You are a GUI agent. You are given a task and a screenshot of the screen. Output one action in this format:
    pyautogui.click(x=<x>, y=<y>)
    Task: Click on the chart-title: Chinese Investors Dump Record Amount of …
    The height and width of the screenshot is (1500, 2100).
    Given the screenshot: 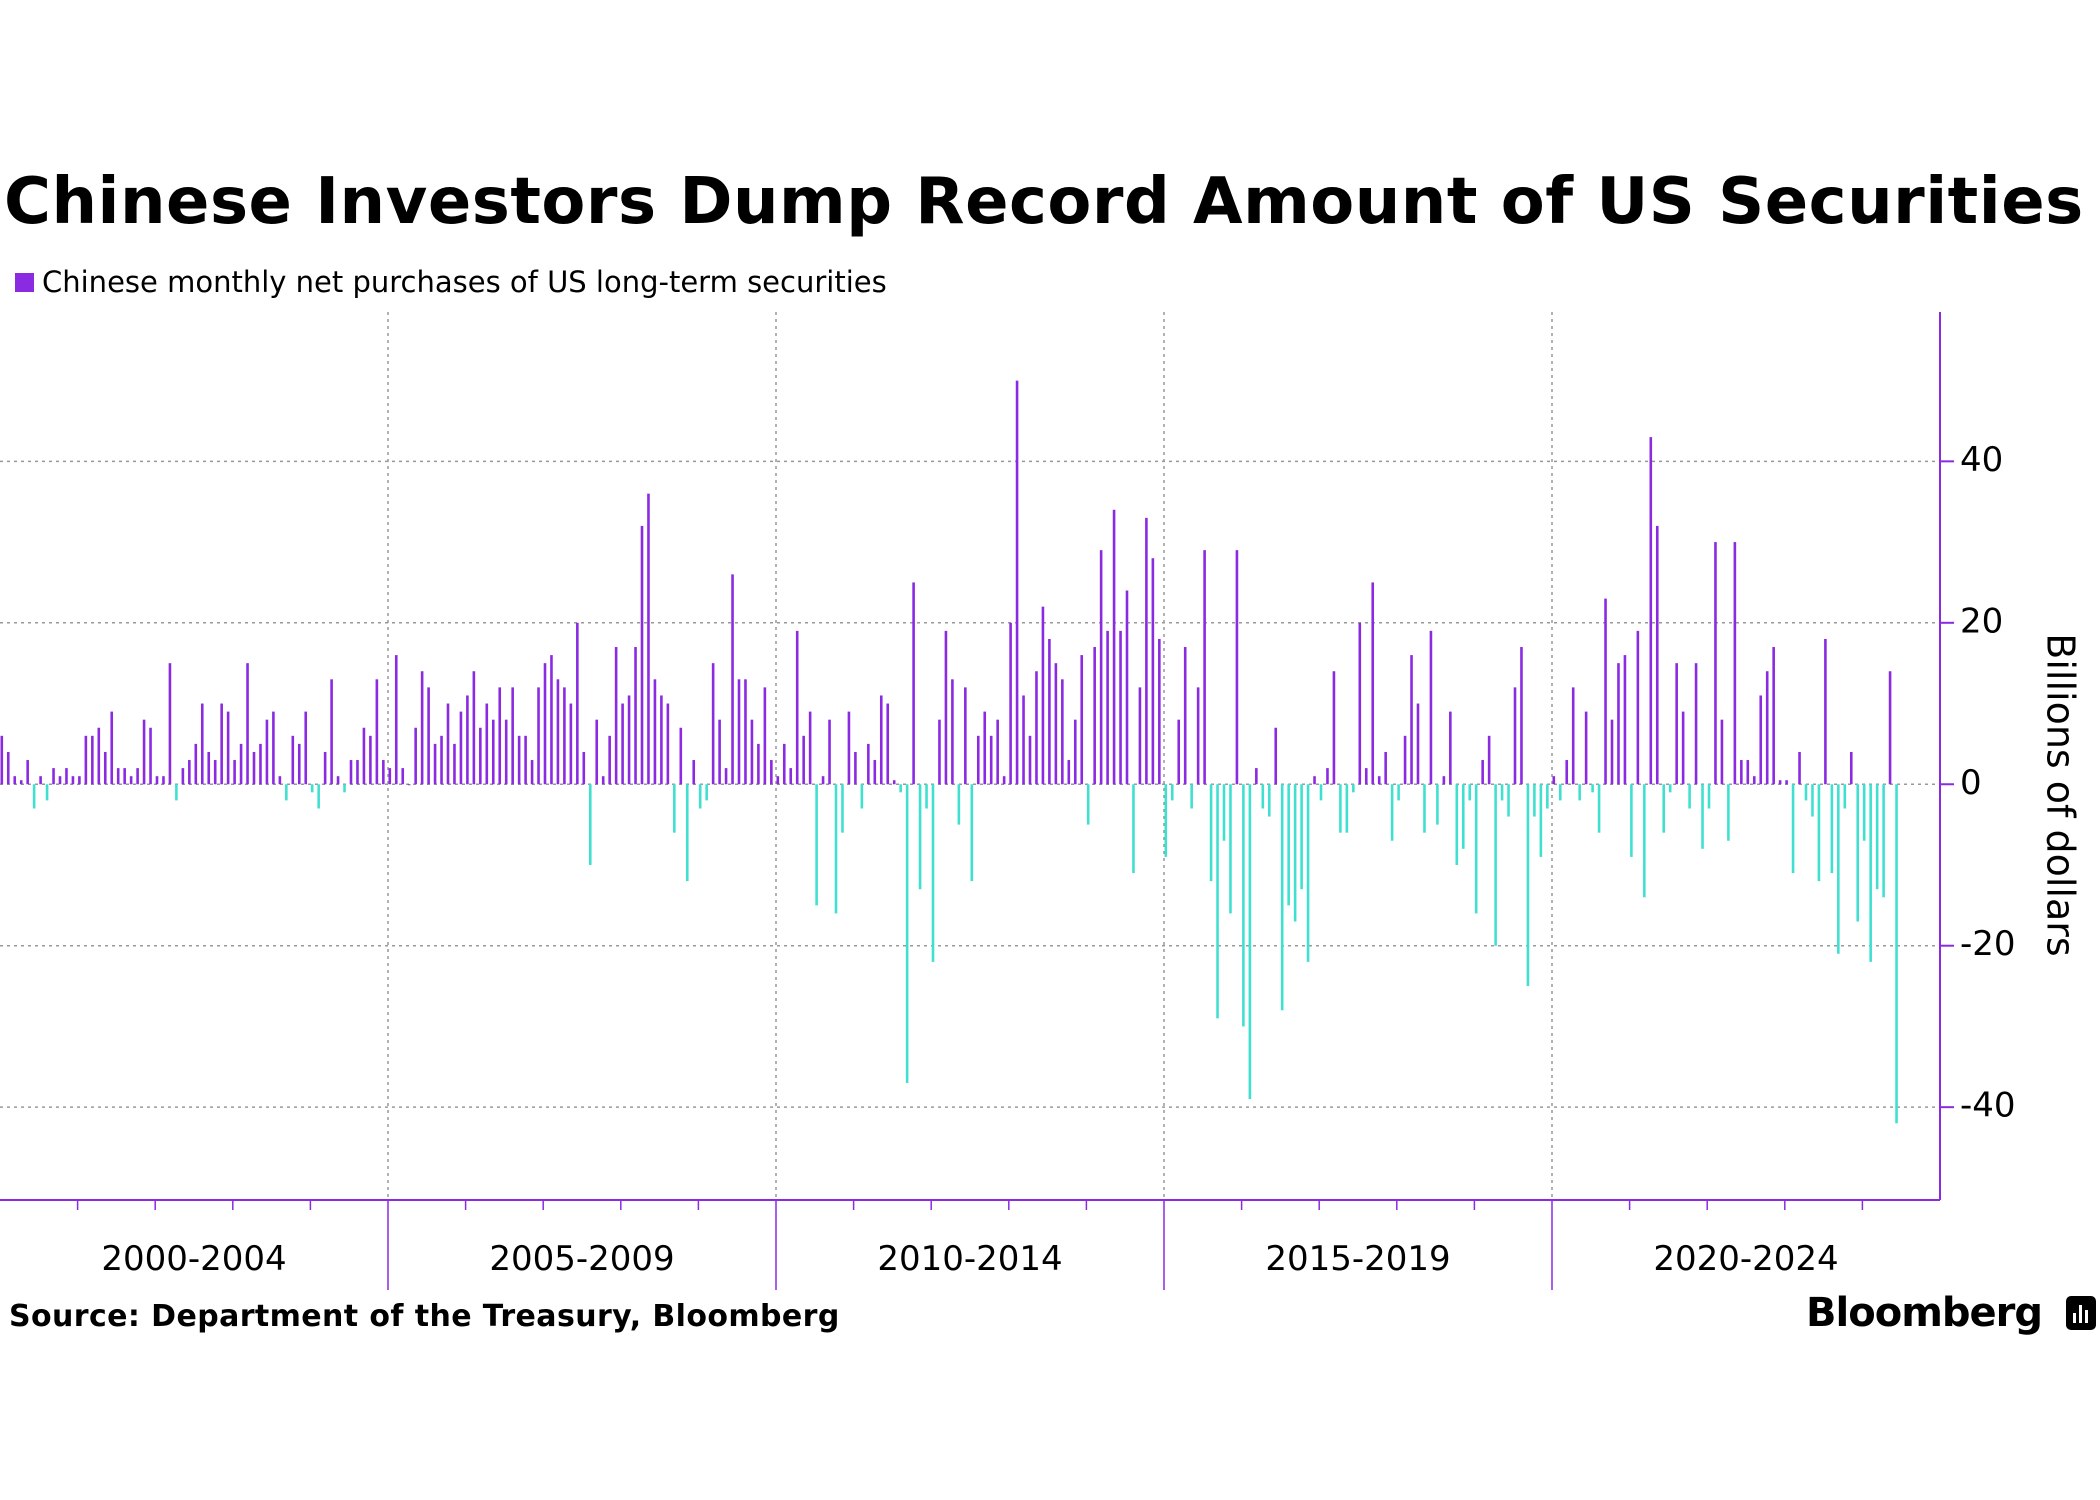 What is the action you would take?
    pyautogui.click(x=1044, y=202)
    